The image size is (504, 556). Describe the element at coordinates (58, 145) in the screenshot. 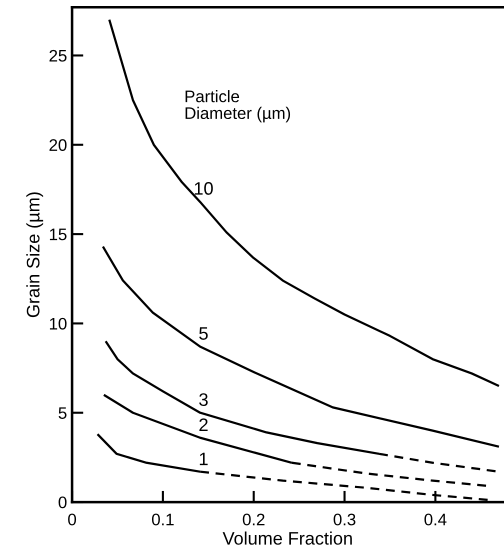

I see `y-tick-label: 20` at that location.